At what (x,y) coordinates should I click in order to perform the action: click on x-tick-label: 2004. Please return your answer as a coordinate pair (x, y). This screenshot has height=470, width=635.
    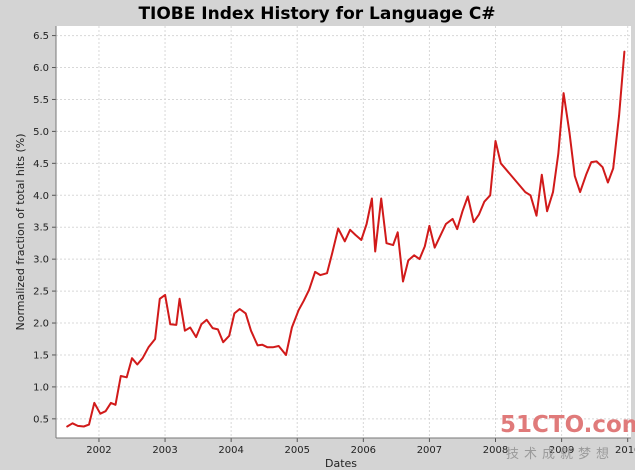
    Looking at the image, I should click on (230, 450).